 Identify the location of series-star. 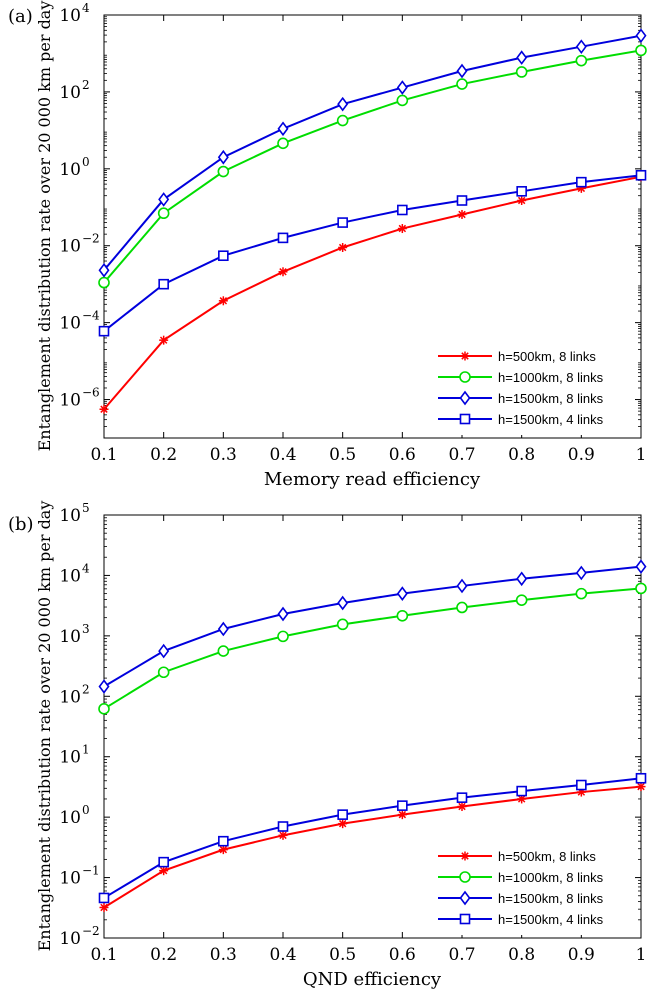
(372, 847).